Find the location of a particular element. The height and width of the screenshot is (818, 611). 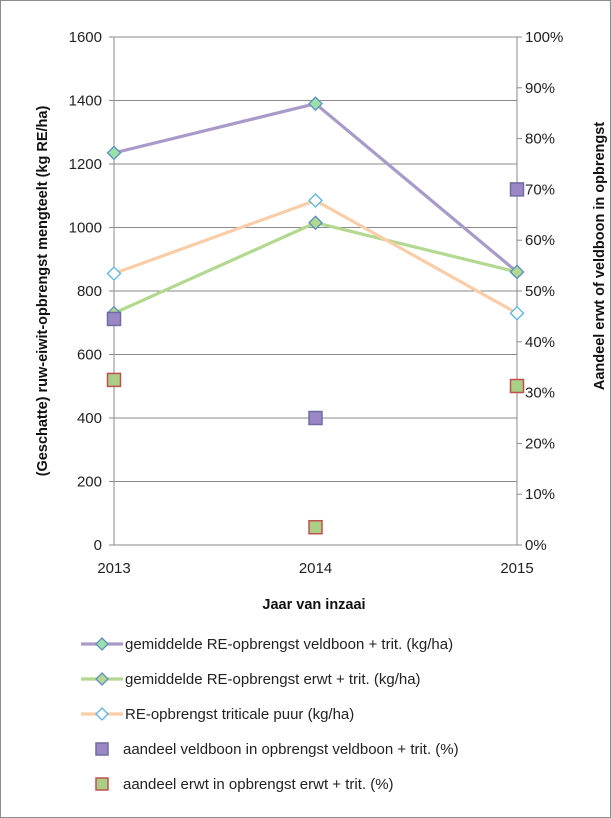

x-tick-label: 2013 is located at coordinates (113, 568).